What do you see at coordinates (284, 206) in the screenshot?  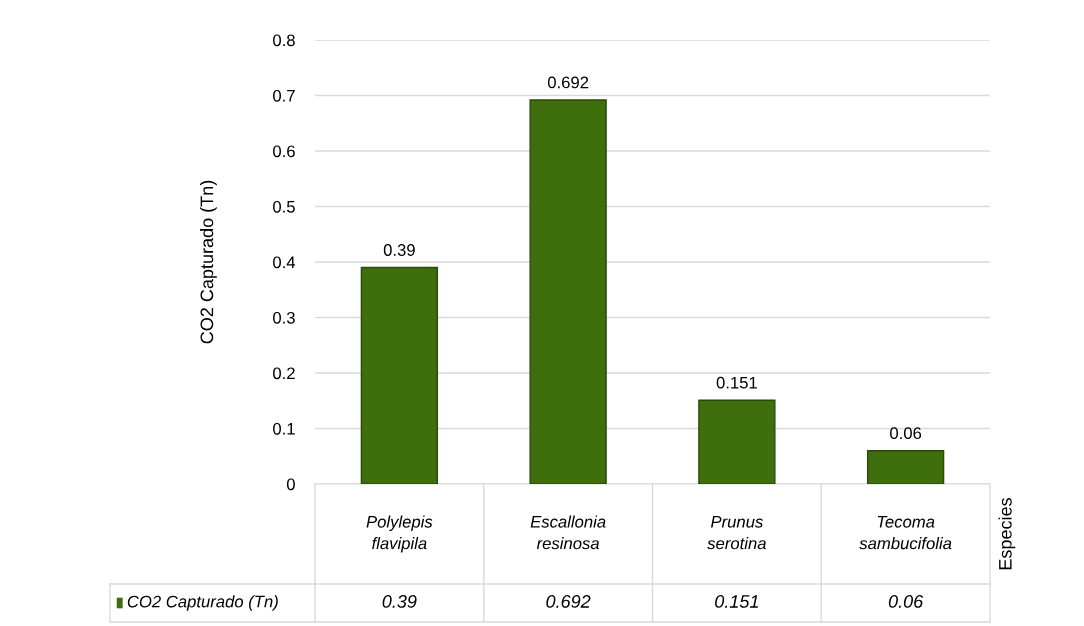 I see `y-tick-label: 0.5` at bounding box center [284, 206].